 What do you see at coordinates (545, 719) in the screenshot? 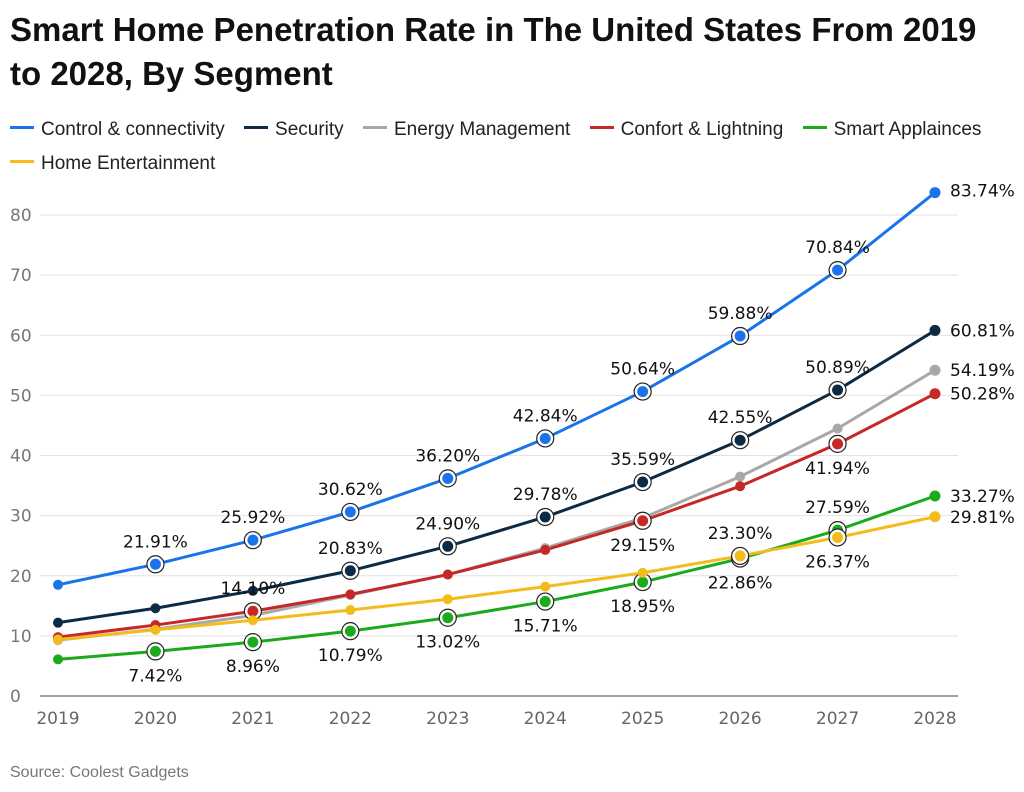
I see `x-tick-label: 2024` at bounding box center [545, 719].